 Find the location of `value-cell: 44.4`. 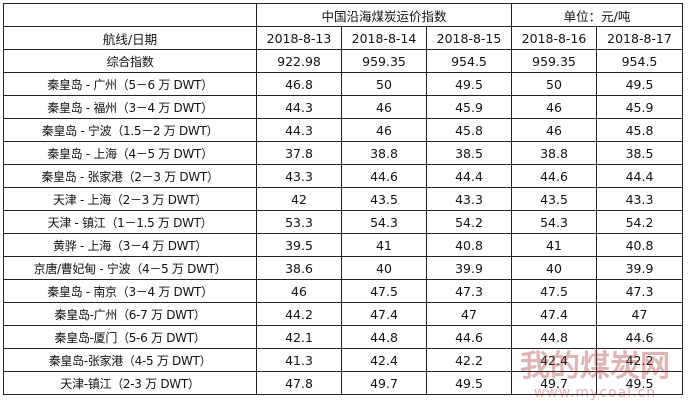

value-cell: 44.4 is located at coordinates (469, 176).